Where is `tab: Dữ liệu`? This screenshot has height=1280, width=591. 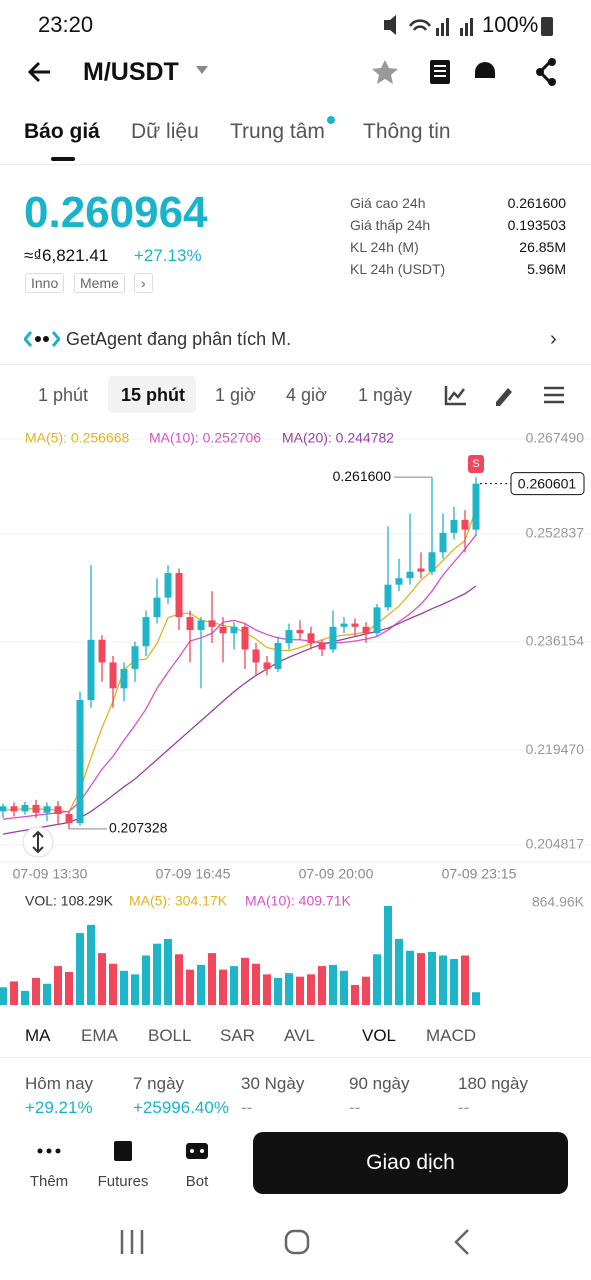
tab: Dữ liệu is located at coordinates (165, 131).